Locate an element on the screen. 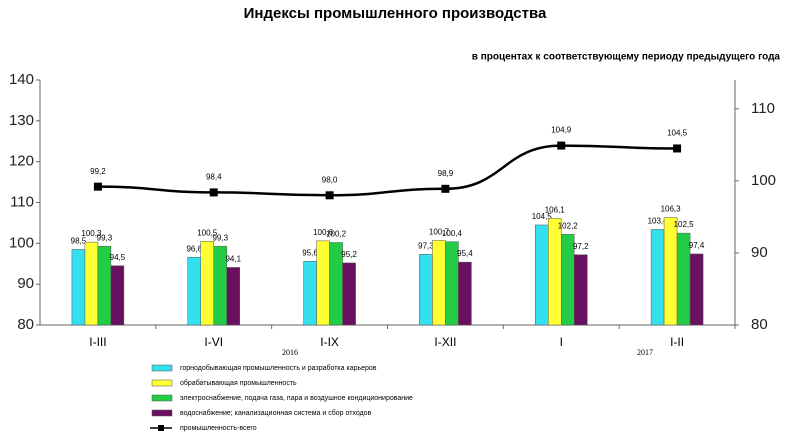 The height and width of the screenshot is (434, 800). value-label: 106,1 is located at coordinates (555, 210).